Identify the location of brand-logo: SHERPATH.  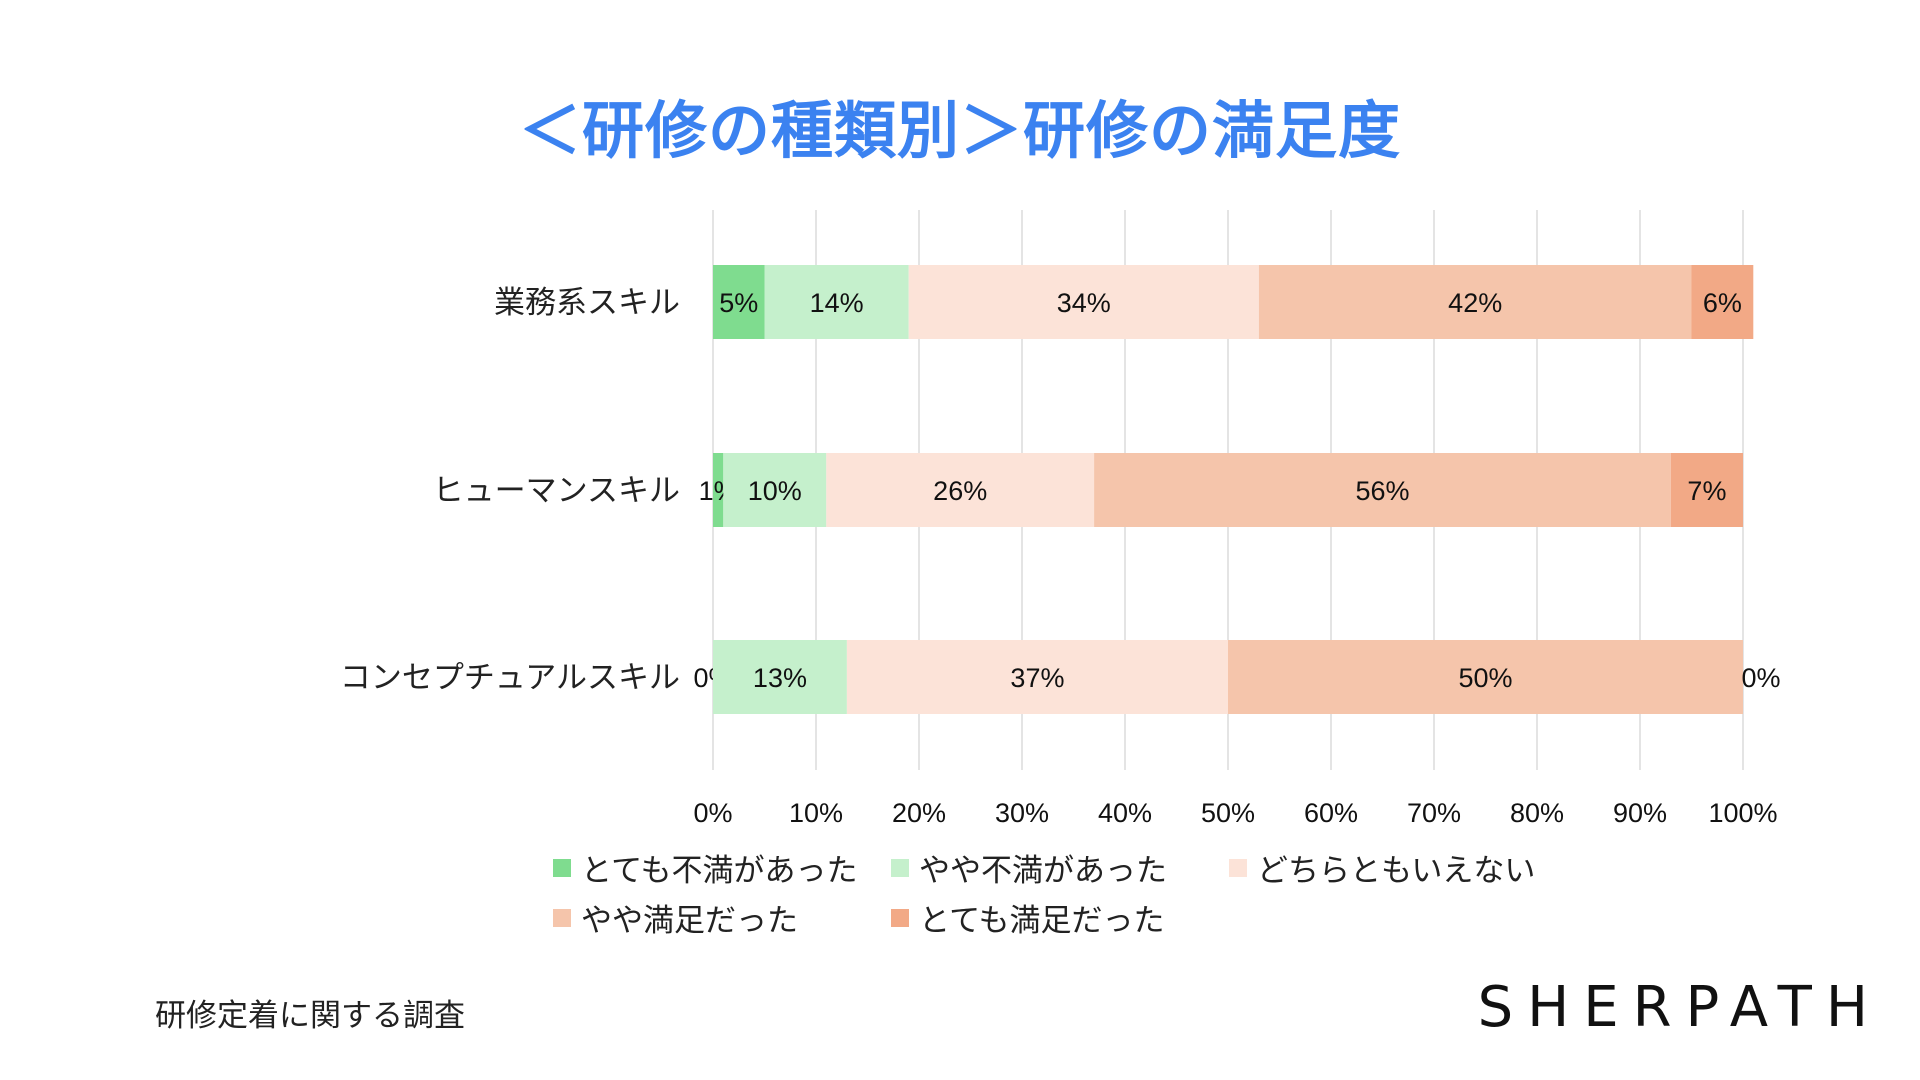
(1679, 1007).